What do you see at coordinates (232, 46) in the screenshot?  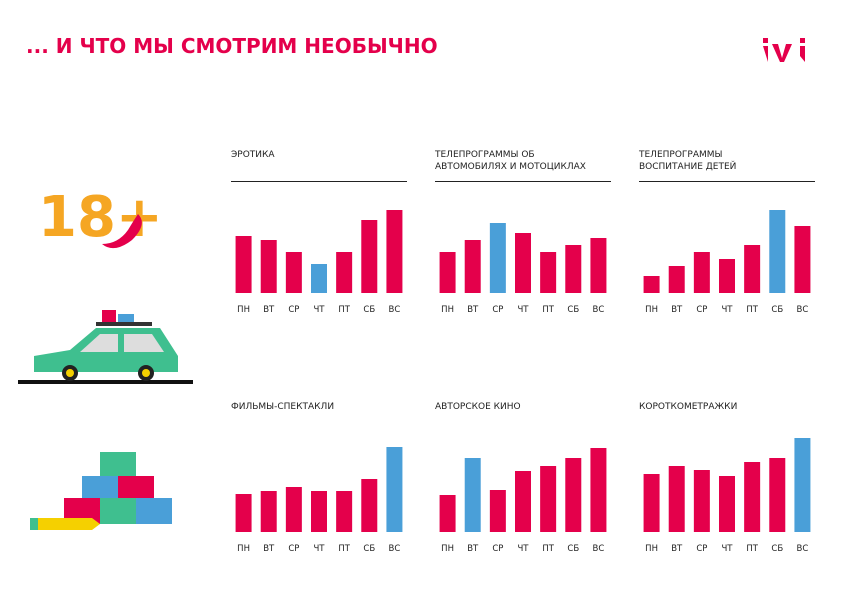 I see `page-title: ... И ЧТО МЫ СМОТРИМ НЕОБЫЧНО` at bounding box center [232, 46].